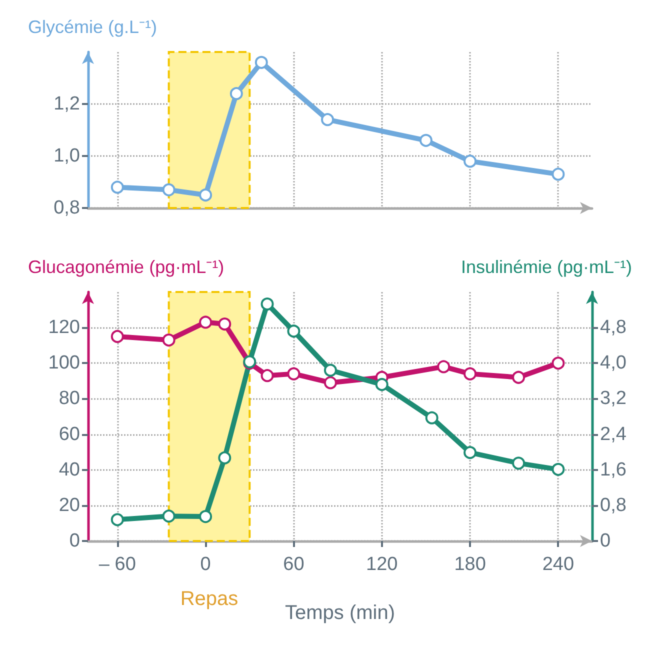  I want to click on y2-tick-label: 0, so click(605, 541).